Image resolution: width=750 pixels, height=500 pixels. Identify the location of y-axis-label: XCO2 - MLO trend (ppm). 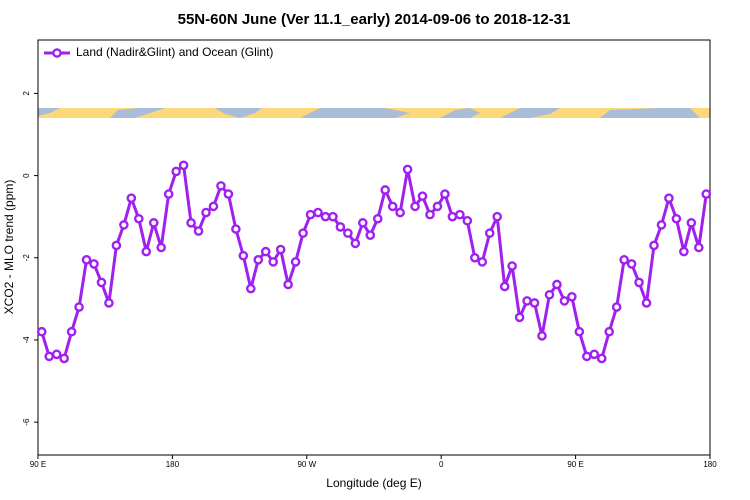
(9, 247).